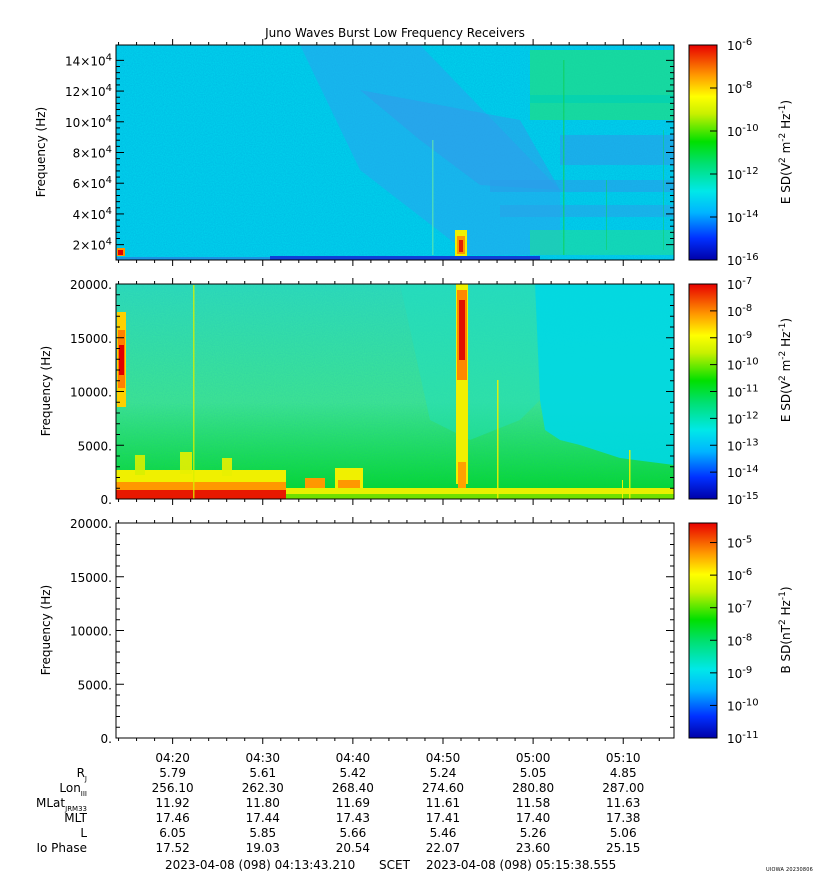 Image resolution: width=815 pixels, height=880 pixels. Describe the element at coordinates (743, 217) in the screenshot. I see `colorbar-tick-label: 10⁻¹⁴` at that location.